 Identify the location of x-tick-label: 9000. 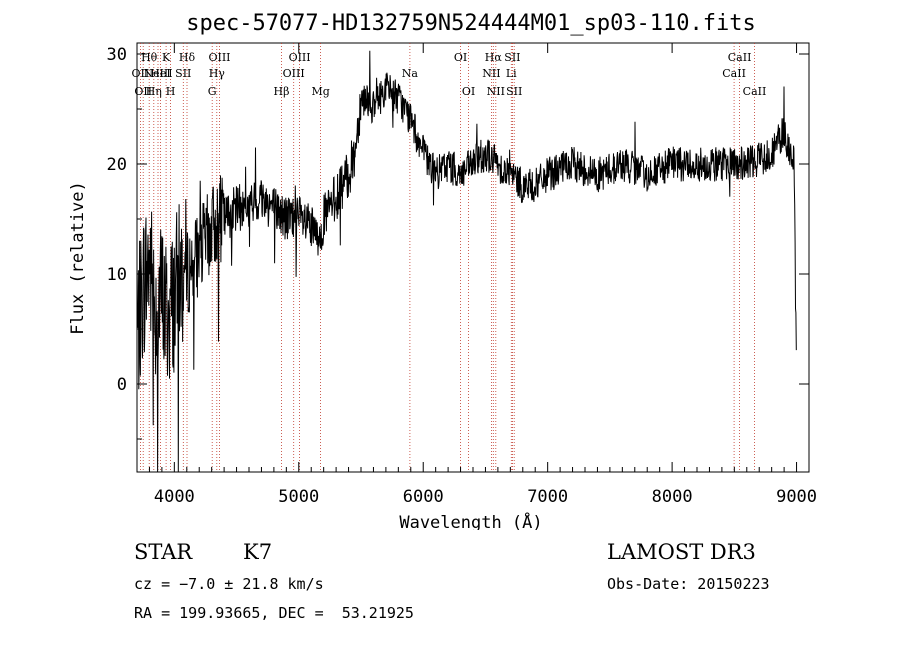
(796, 497).